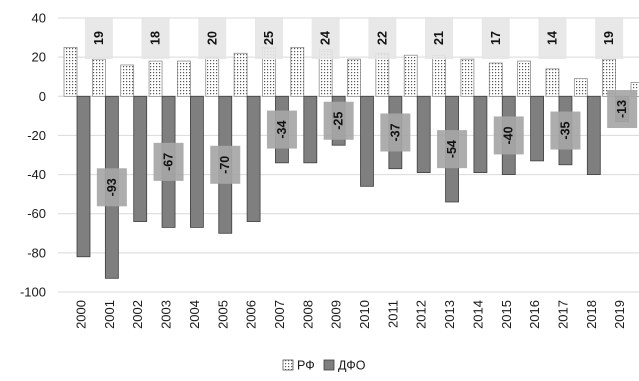  I want to click on x-tick-label: 2015, so click(506, 314).